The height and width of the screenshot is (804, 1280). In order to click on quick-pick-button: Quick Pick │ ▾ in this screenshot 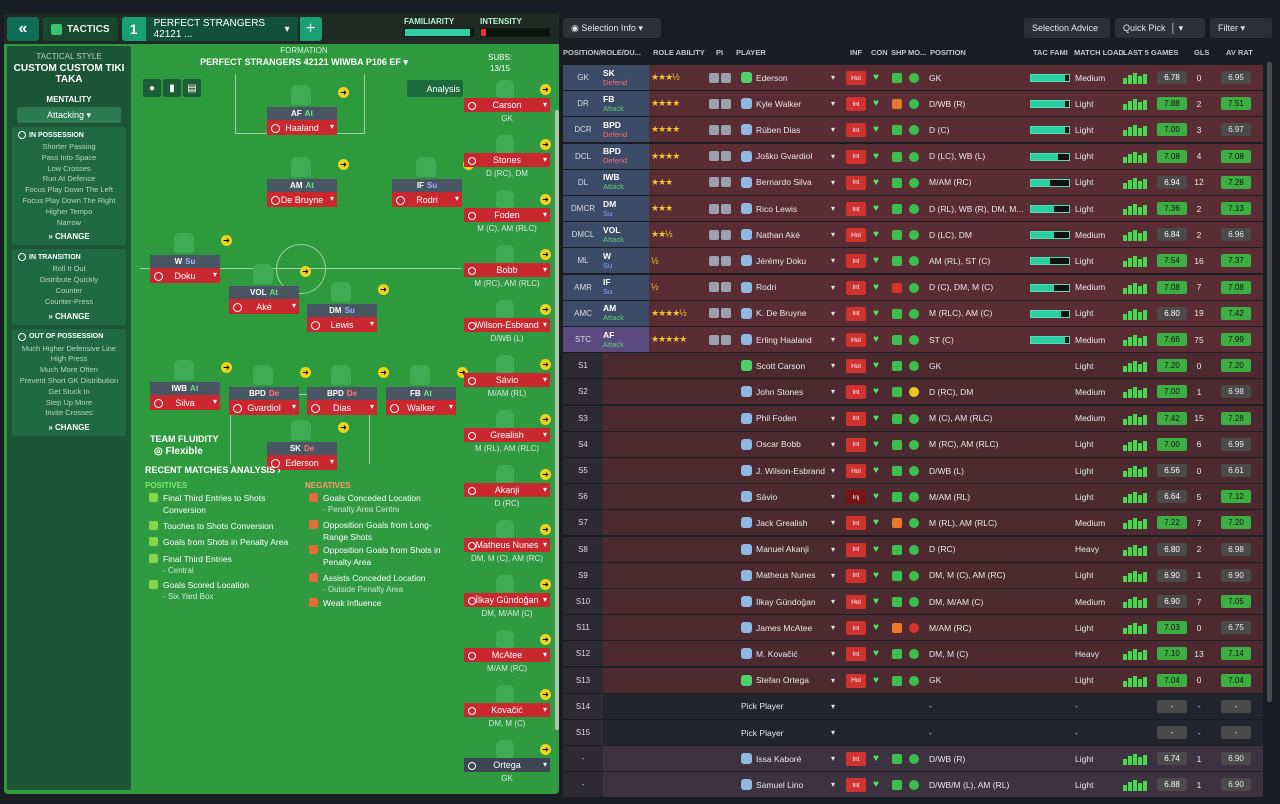, I will do `click(1160, 28)`.